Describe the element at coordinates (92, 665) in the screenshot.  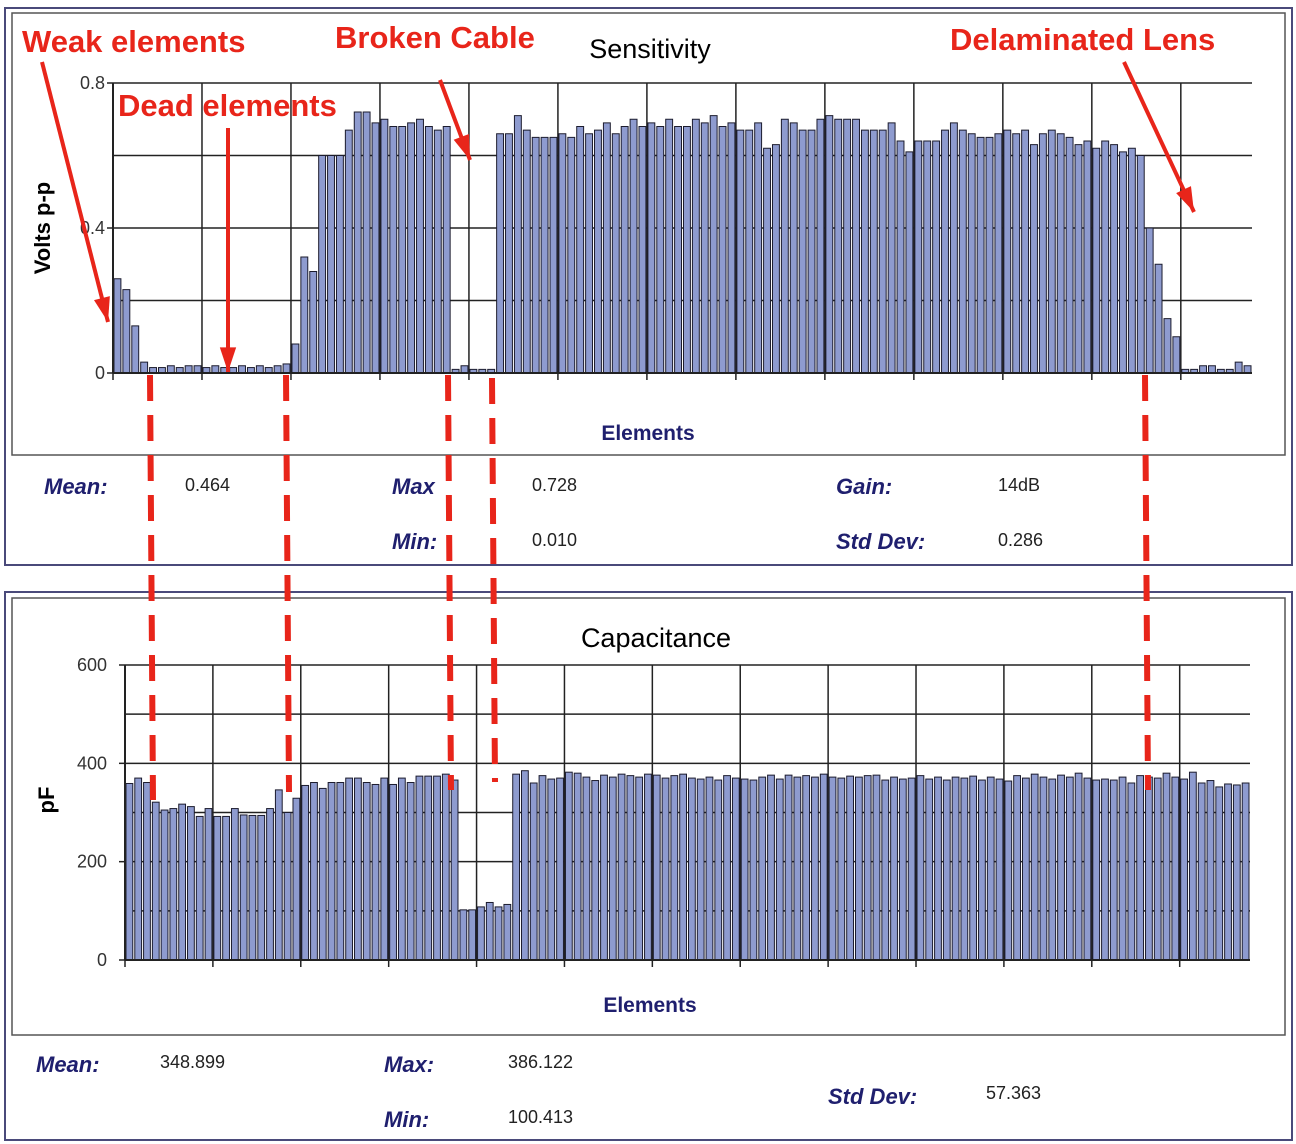
I see `y-tick-label: 600` at that location.